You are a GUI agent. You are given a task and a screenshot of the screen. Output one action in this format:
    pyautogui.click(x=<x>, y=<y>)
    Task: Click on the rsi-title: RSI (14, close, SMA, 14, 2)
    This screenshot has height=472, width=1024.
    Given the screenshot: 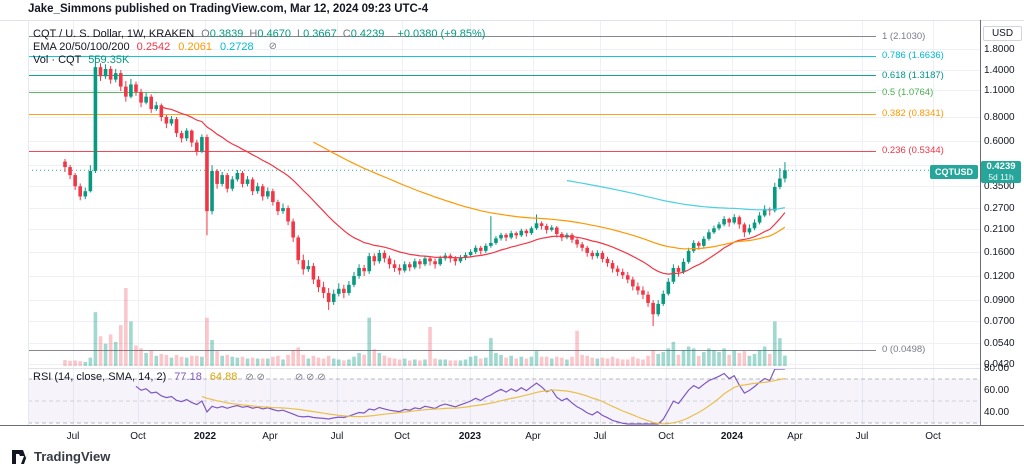 What is the action you would take?
    pyautogui.click(x=100, y=377)
    